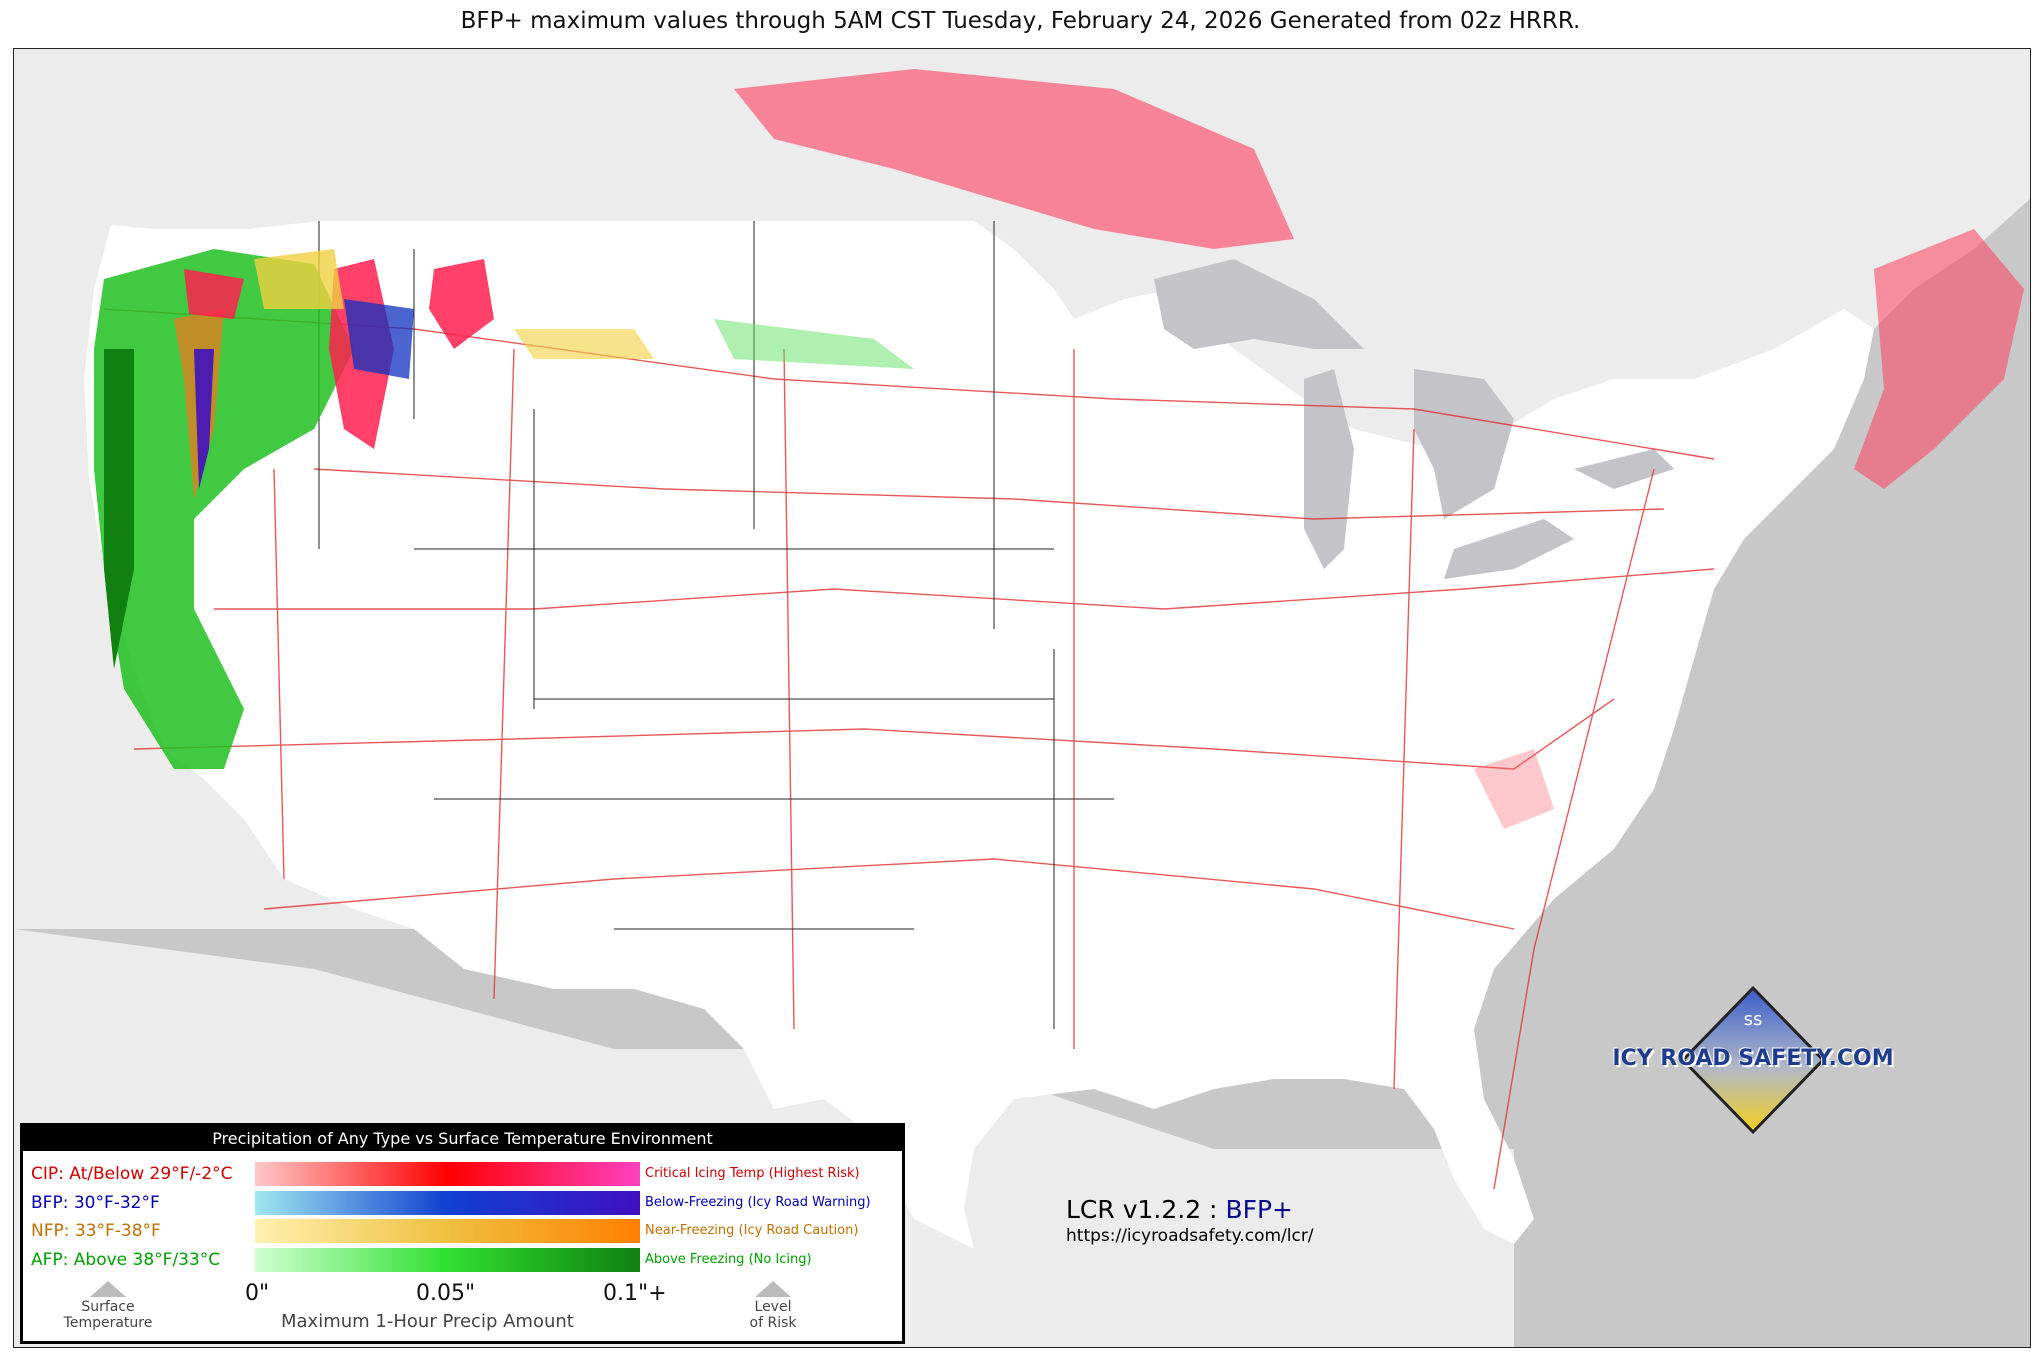 This screenshot has height=1359, width=2041. Describe the element at coordinates (1509, 549) in the screenshot. I see `lake-erie` at that location.